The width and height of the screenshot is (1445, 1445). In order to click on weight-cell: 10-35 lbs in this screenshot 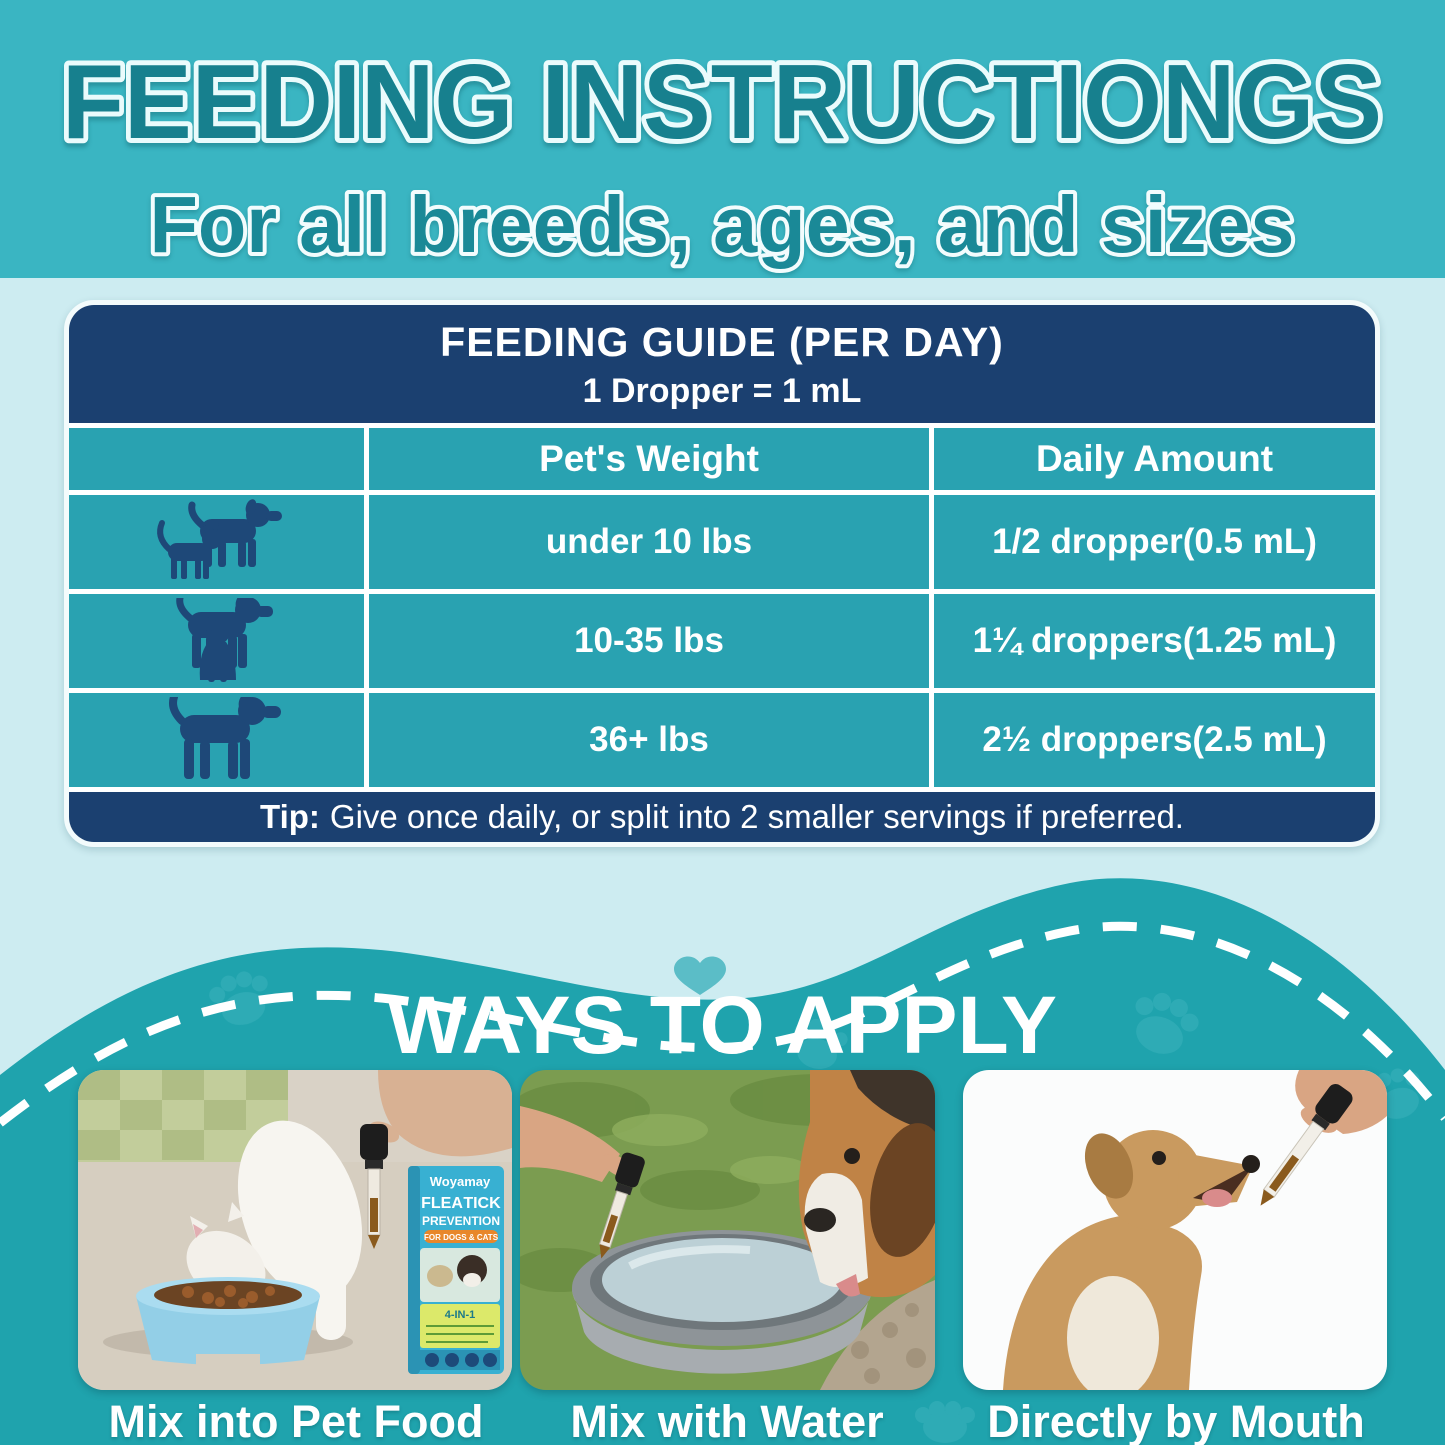, I will do `click(649, 641)`.